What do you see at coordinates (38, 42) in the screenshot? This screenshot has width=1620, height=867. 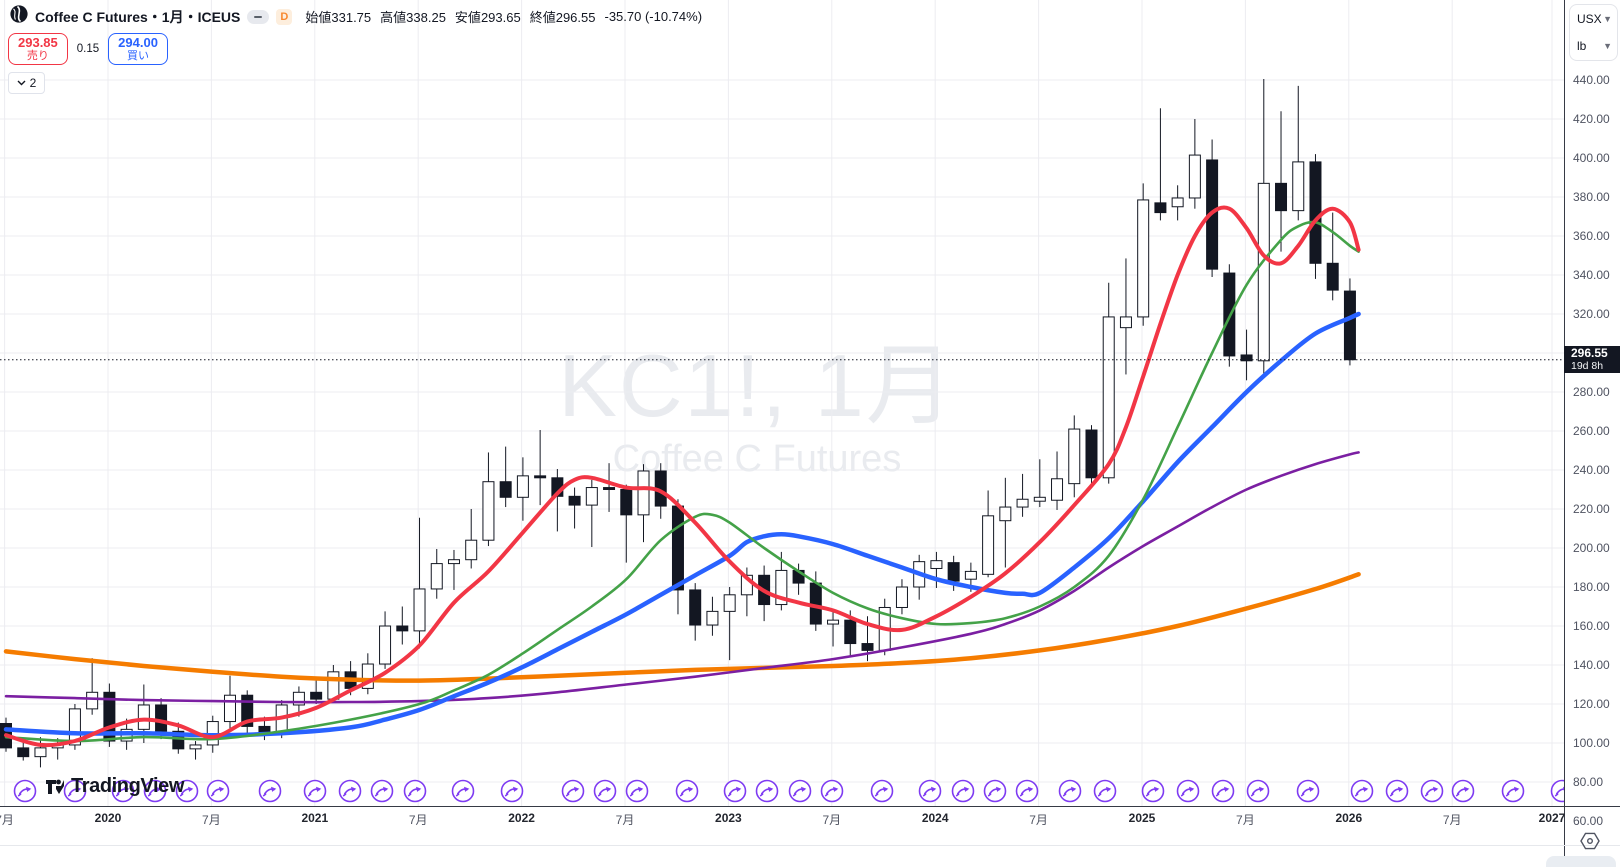 I see `sell-price: 293.85` at bounding box center [38, 42].